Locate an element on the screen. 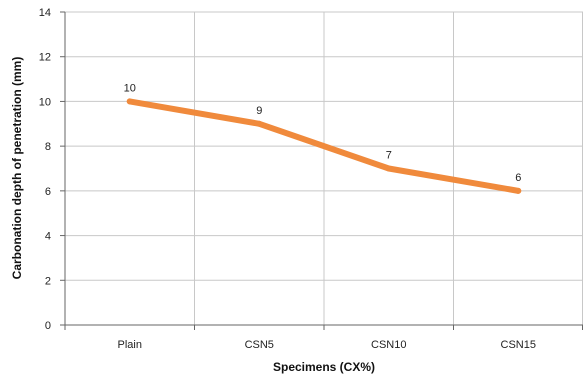  x-tick-label: Plain is located at coordinates (130, 345).